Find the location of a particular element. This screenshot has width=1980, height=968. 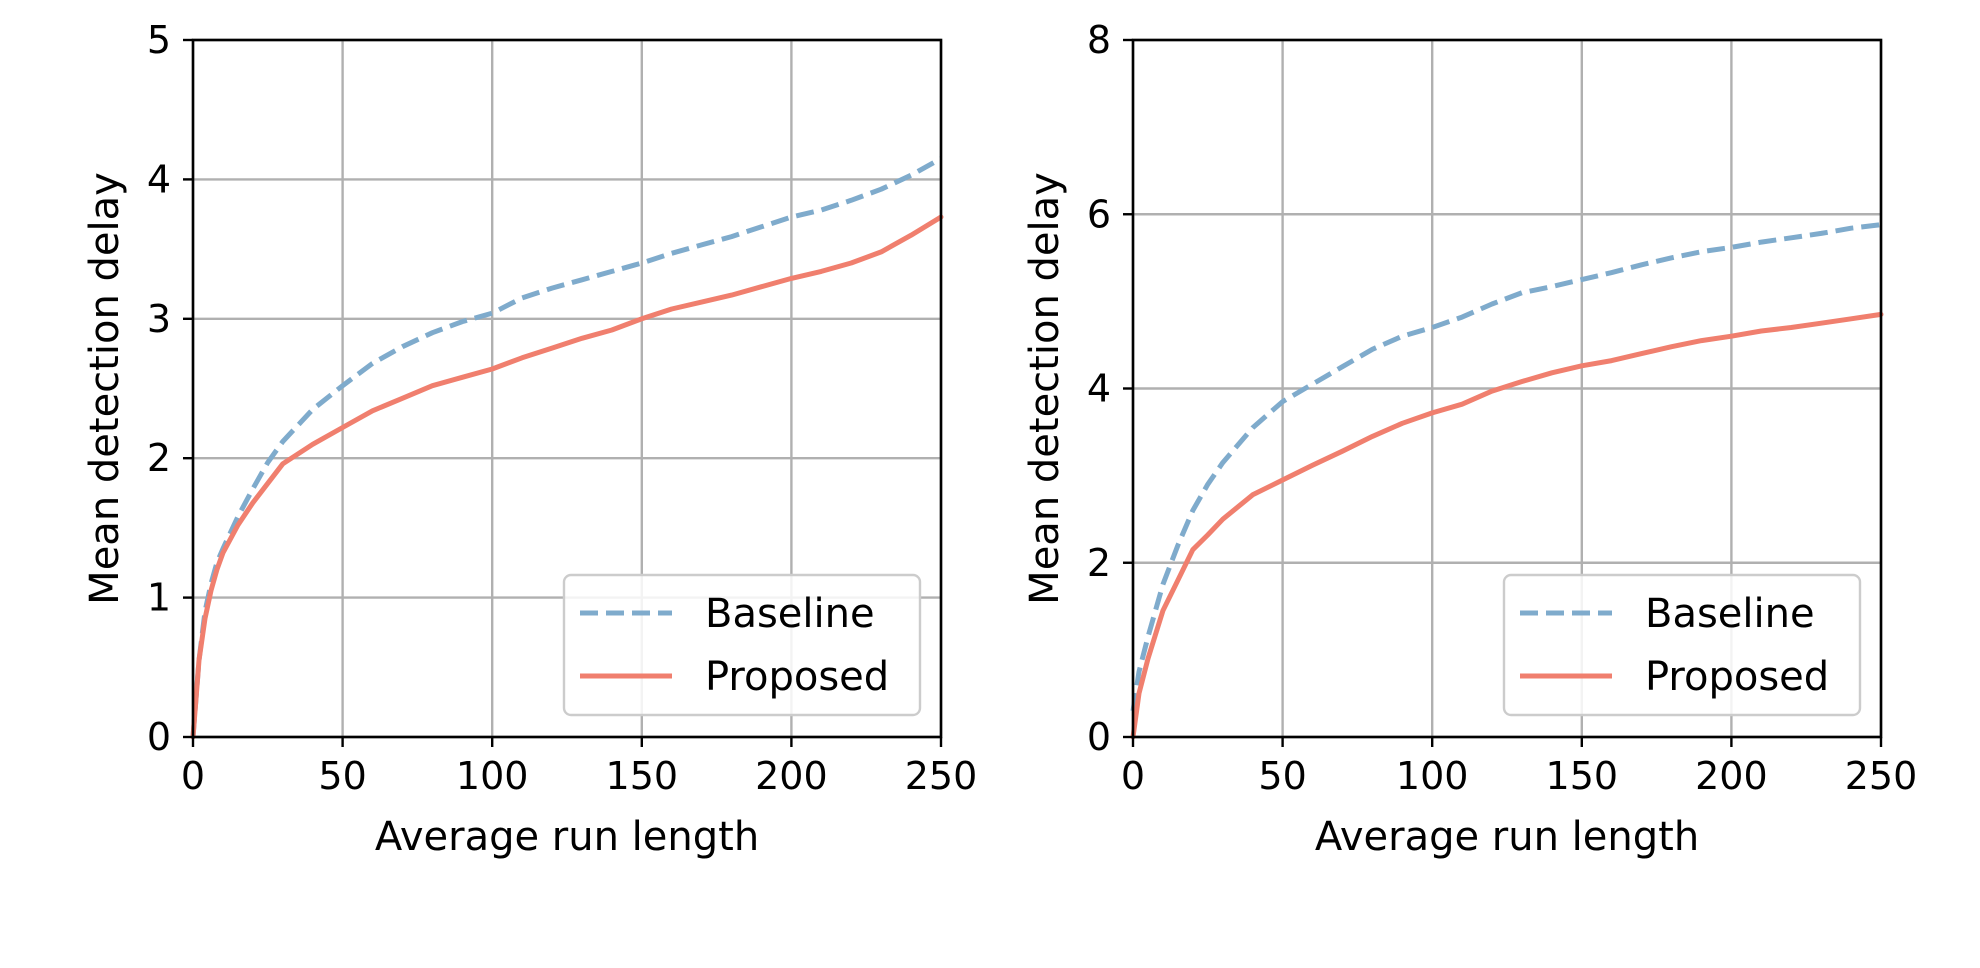

y-tick-label: 3 is located at coordinates (159, 319).